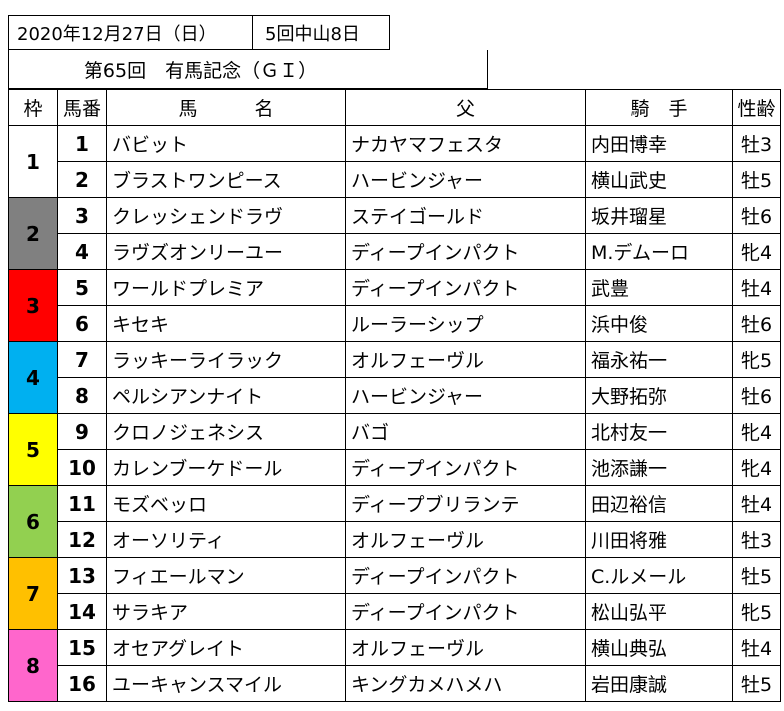 The width and height of the screenshot is (784, 711). I want to click on horse-name-cell: キセキ, so click(226, 323).